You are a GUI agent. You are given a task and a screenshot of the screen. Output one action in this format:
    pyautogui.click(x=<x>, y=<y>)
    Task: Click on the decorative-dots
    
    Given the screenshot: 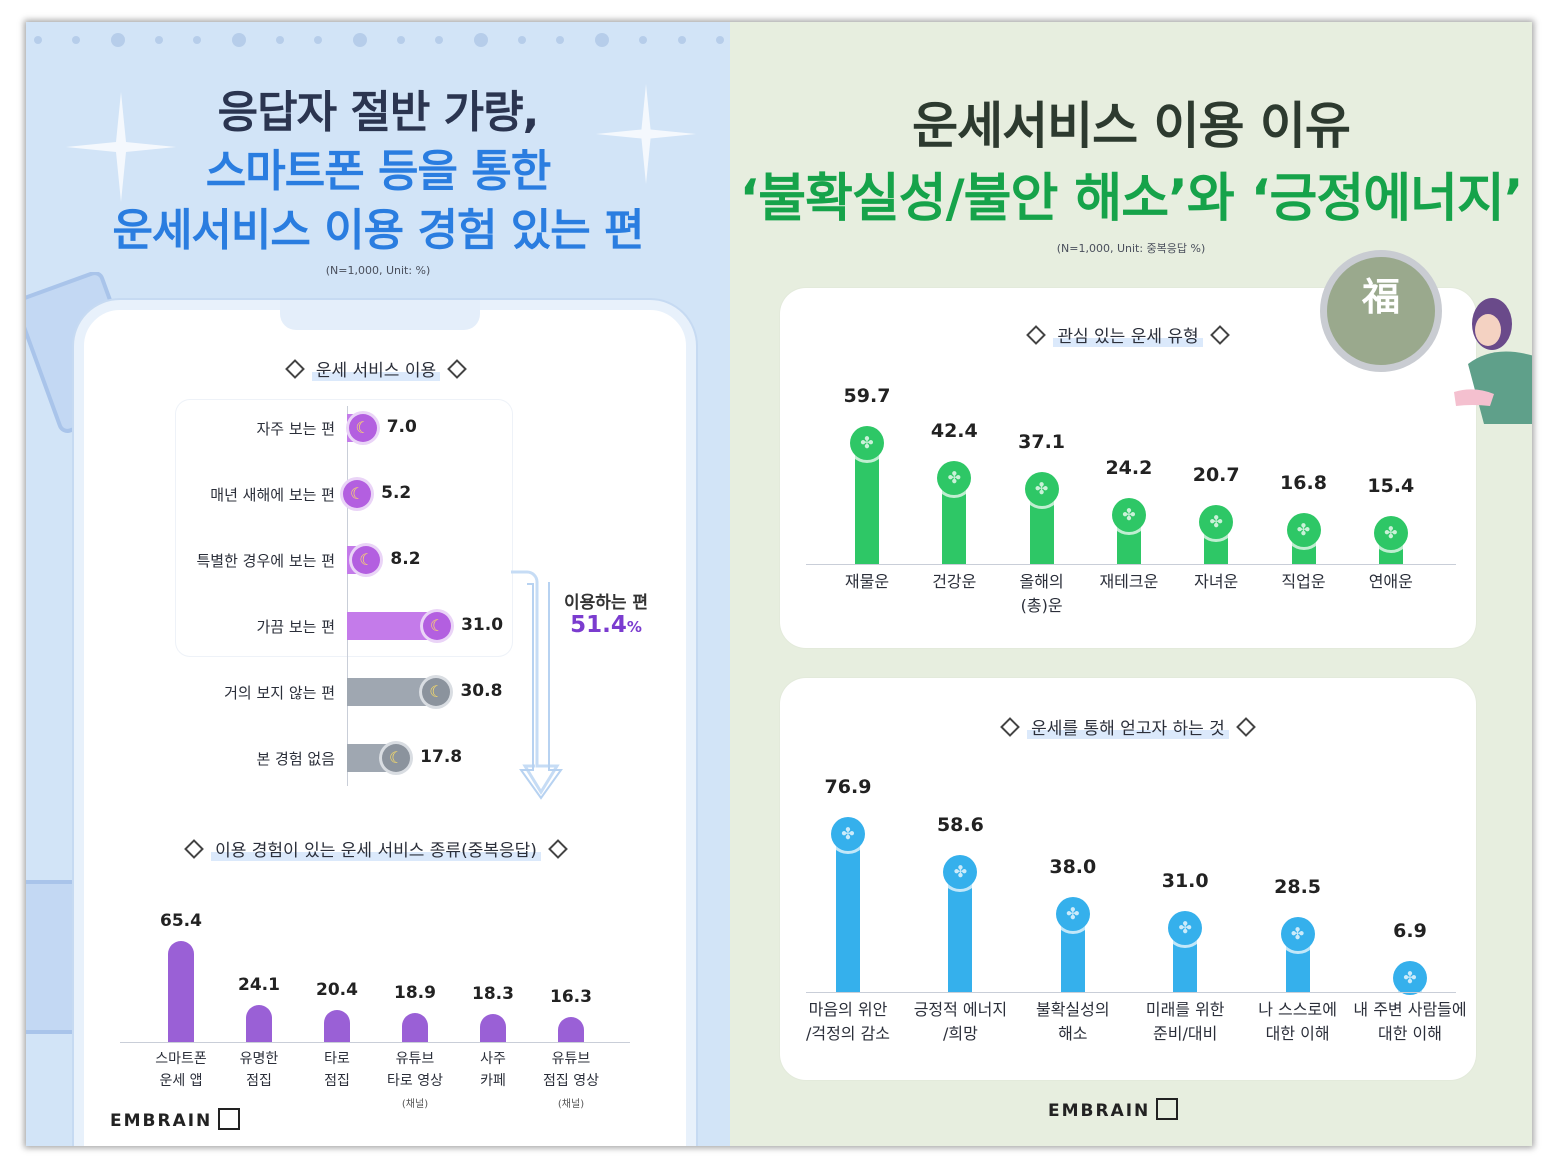 What is the action you would take?
    pyautogui.click(x=379, y=40)
    